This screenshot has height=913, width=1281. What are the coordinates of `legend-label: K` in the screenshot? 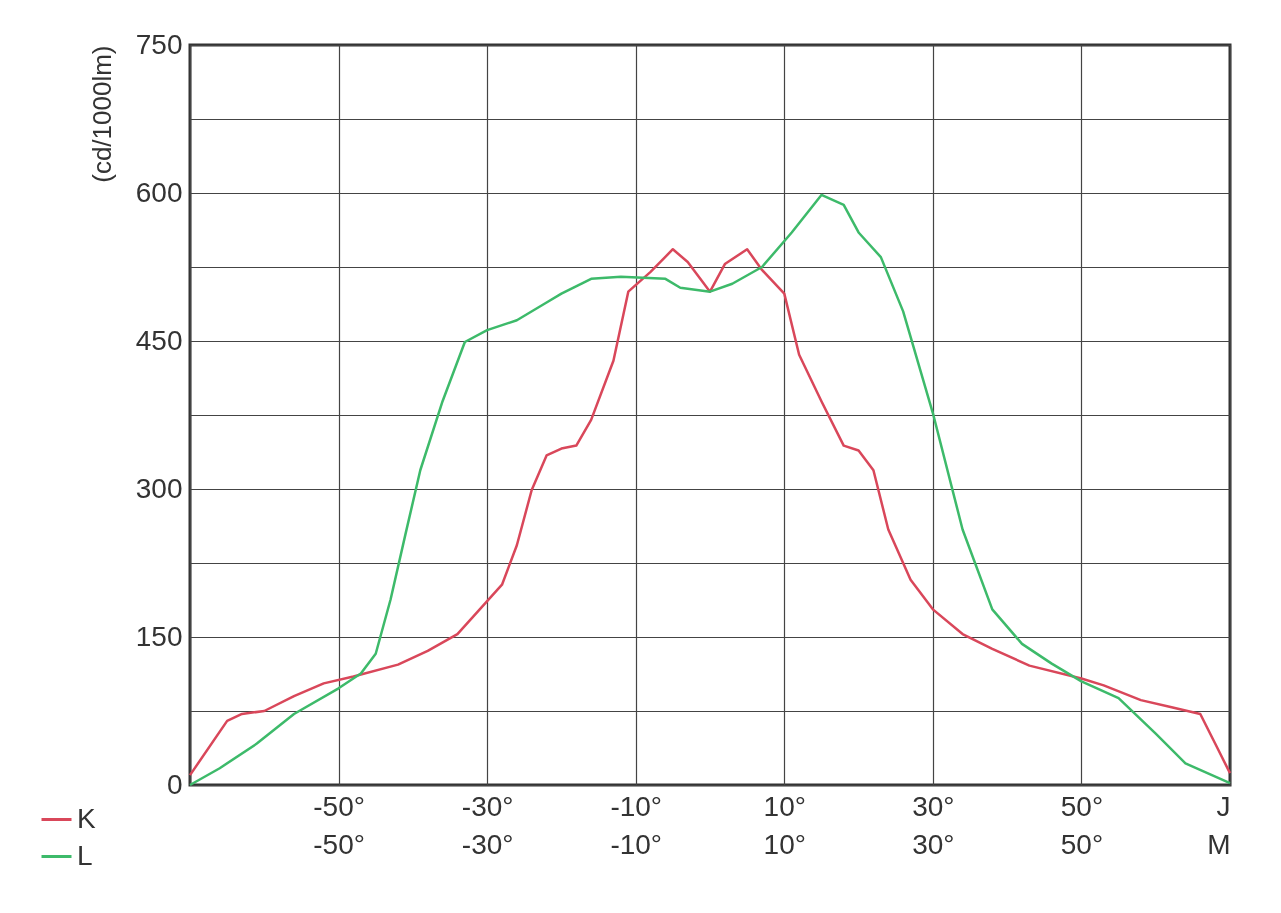 It's located at (86, 818).